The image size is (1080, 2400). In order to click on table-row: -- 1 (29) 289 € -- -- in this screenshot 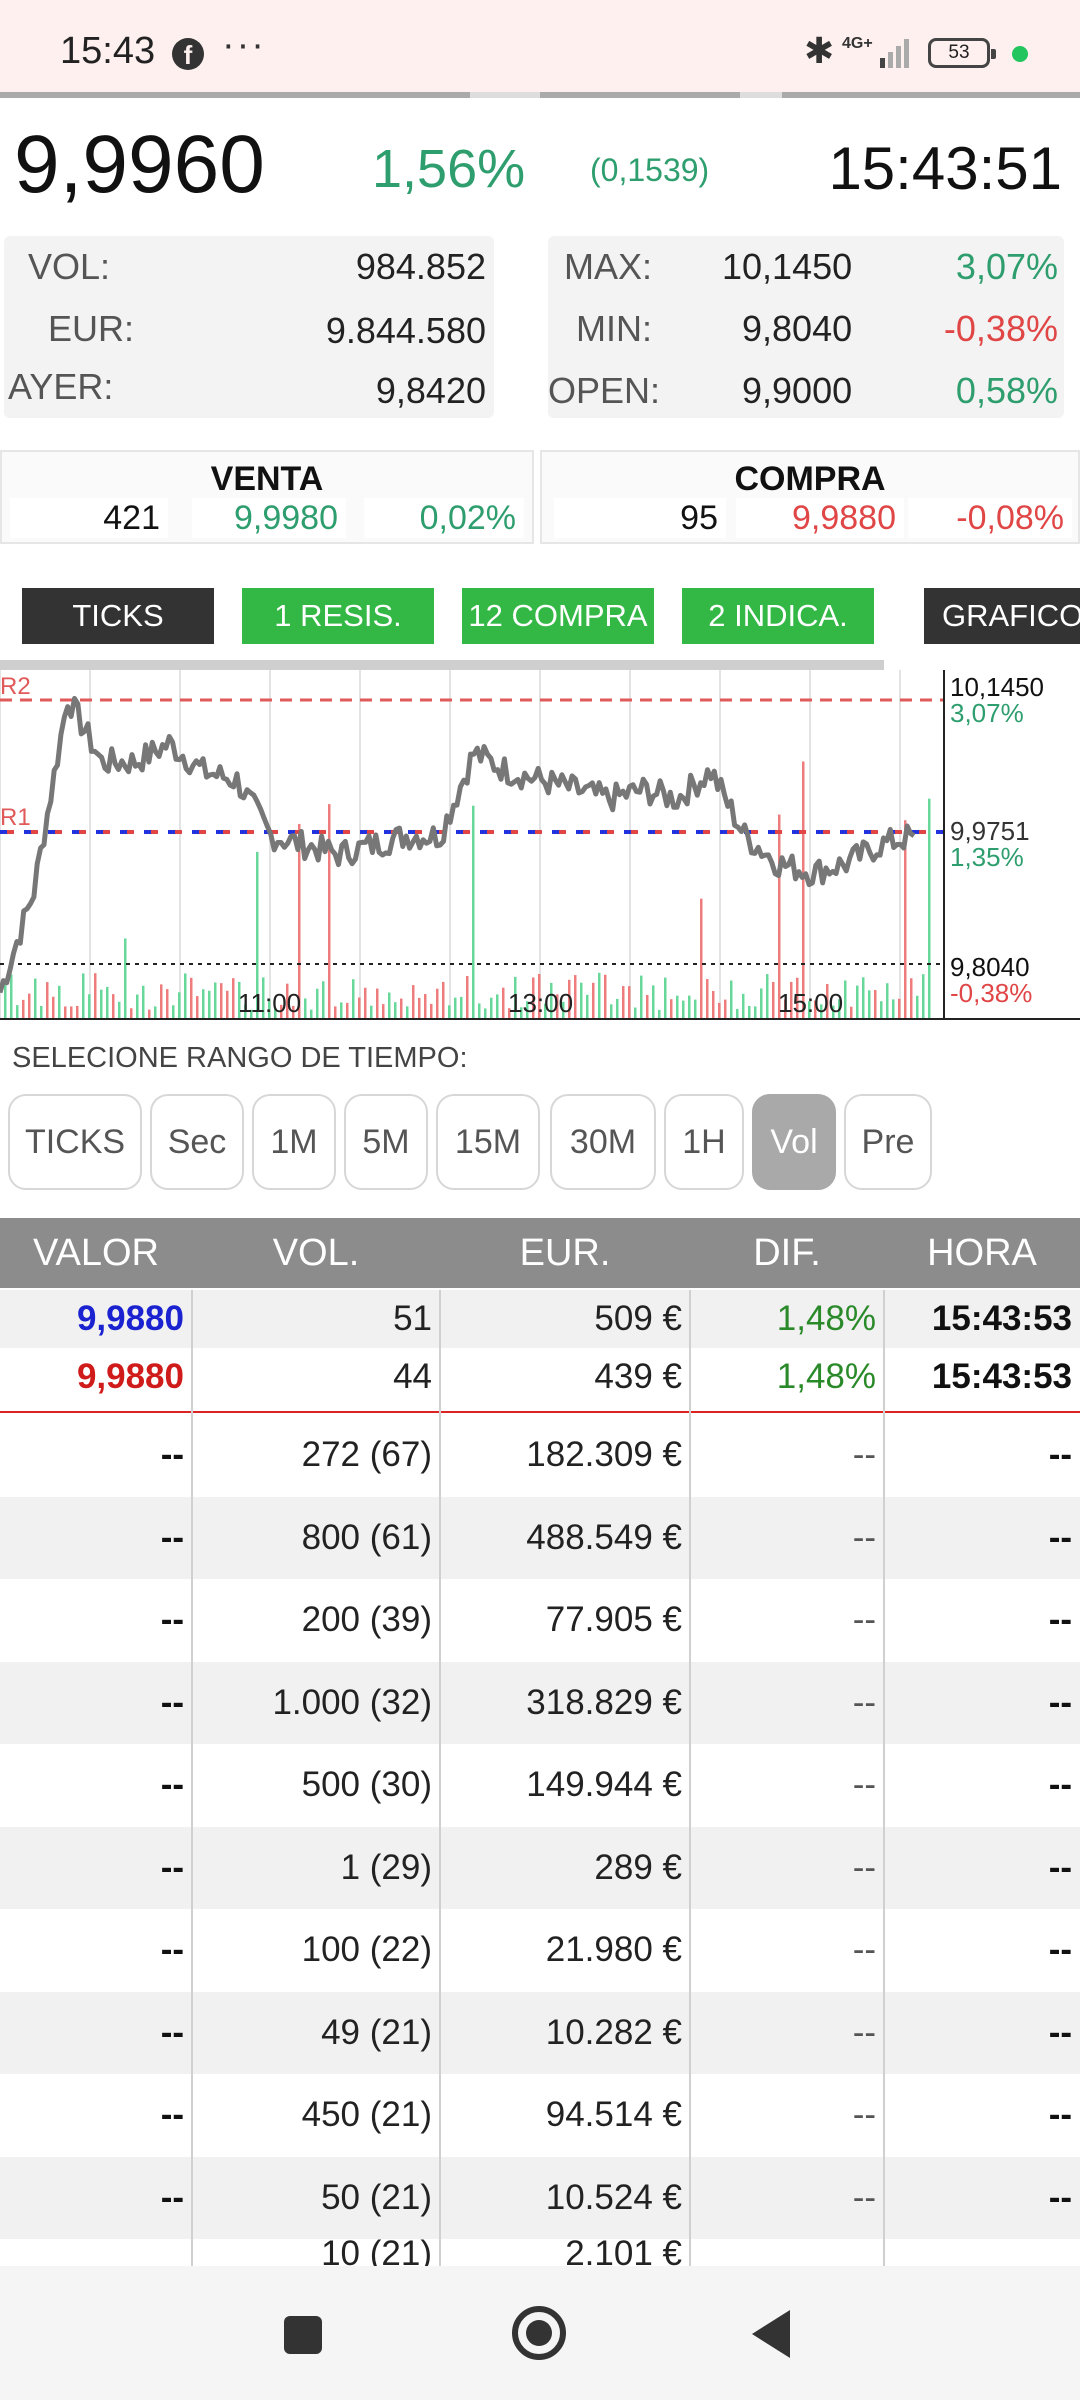, I will do `click(540, 1867)`.